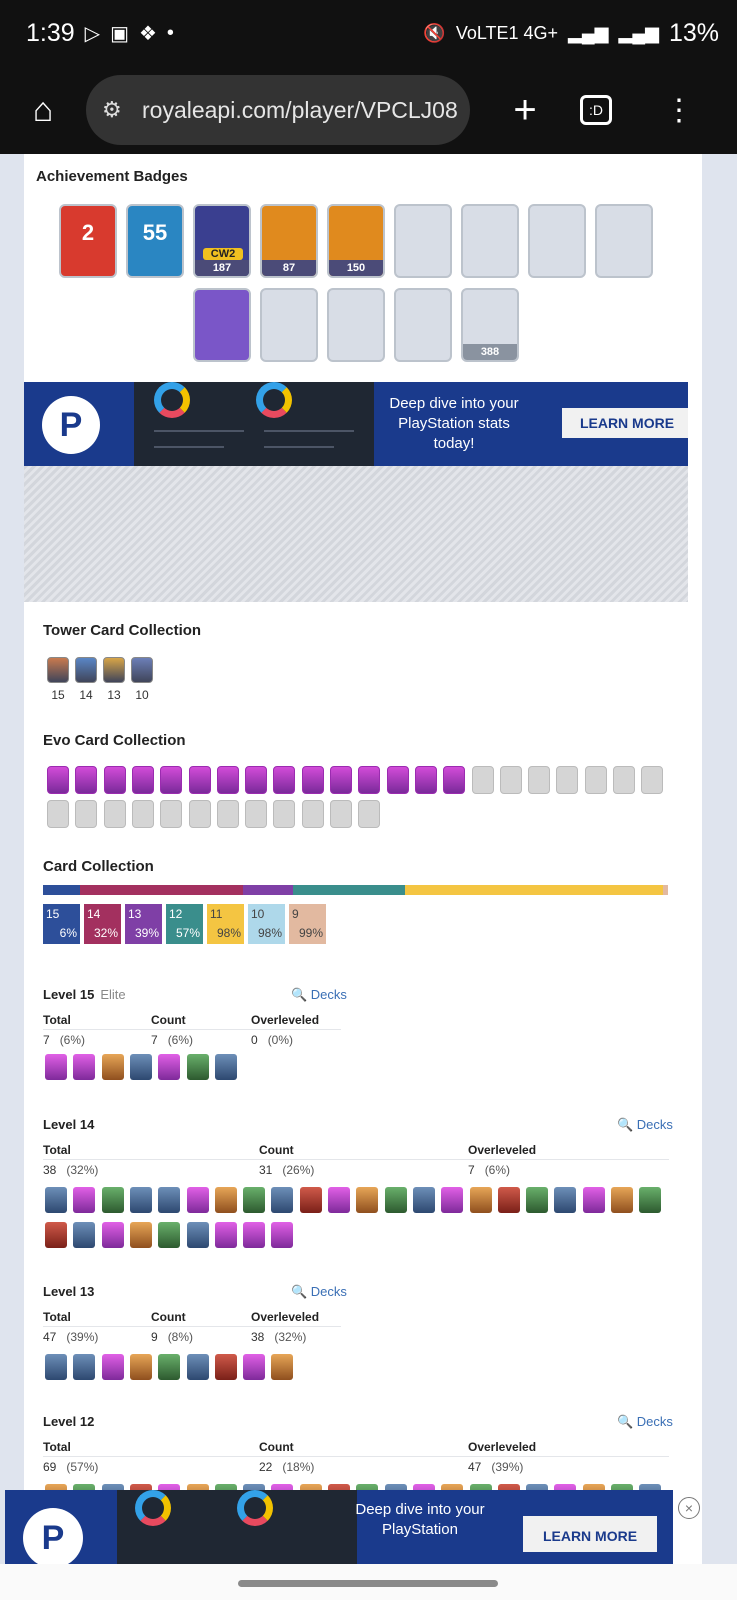  What do you see at coordinates (590, 1534) in the screenshot?
I see `bottom-ad-learn-more-button: LEARN MORE` at bounding box center [590, 1534].